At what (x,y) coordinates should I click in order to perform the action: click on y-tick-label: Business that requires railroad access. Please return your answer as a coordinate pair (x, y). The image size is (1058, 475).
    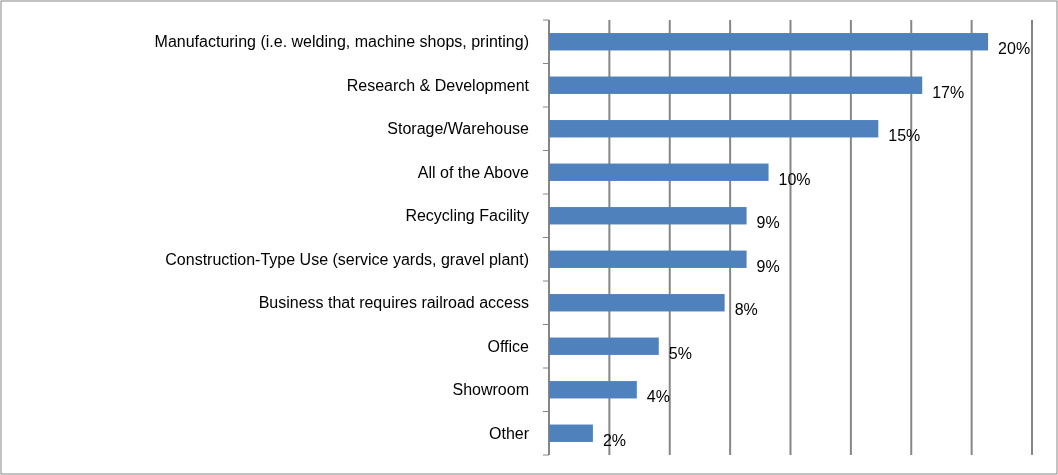
    Looking at the image, I should click on (393, 303).